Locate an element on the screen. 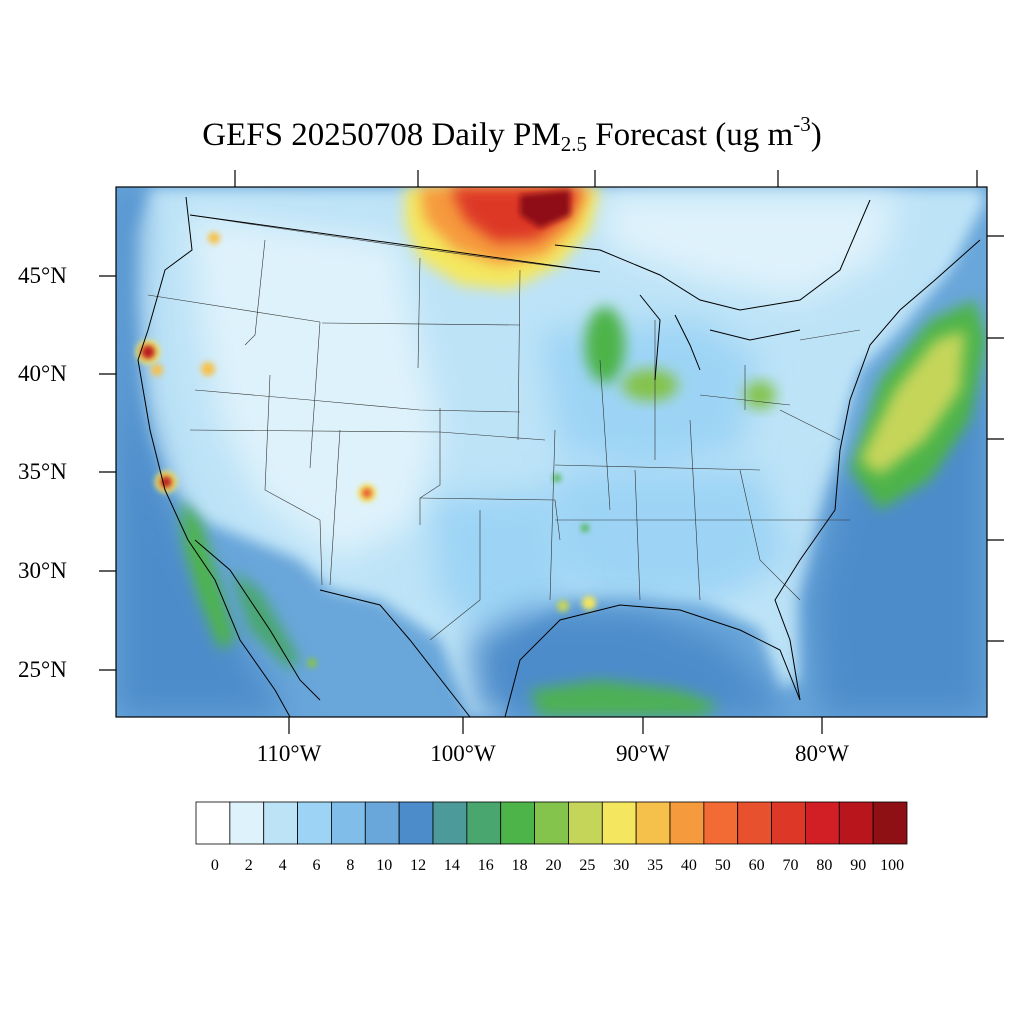 This screenshot has width=1024, height=1024. gulf-california-plume is located at coordinates (265, 620).